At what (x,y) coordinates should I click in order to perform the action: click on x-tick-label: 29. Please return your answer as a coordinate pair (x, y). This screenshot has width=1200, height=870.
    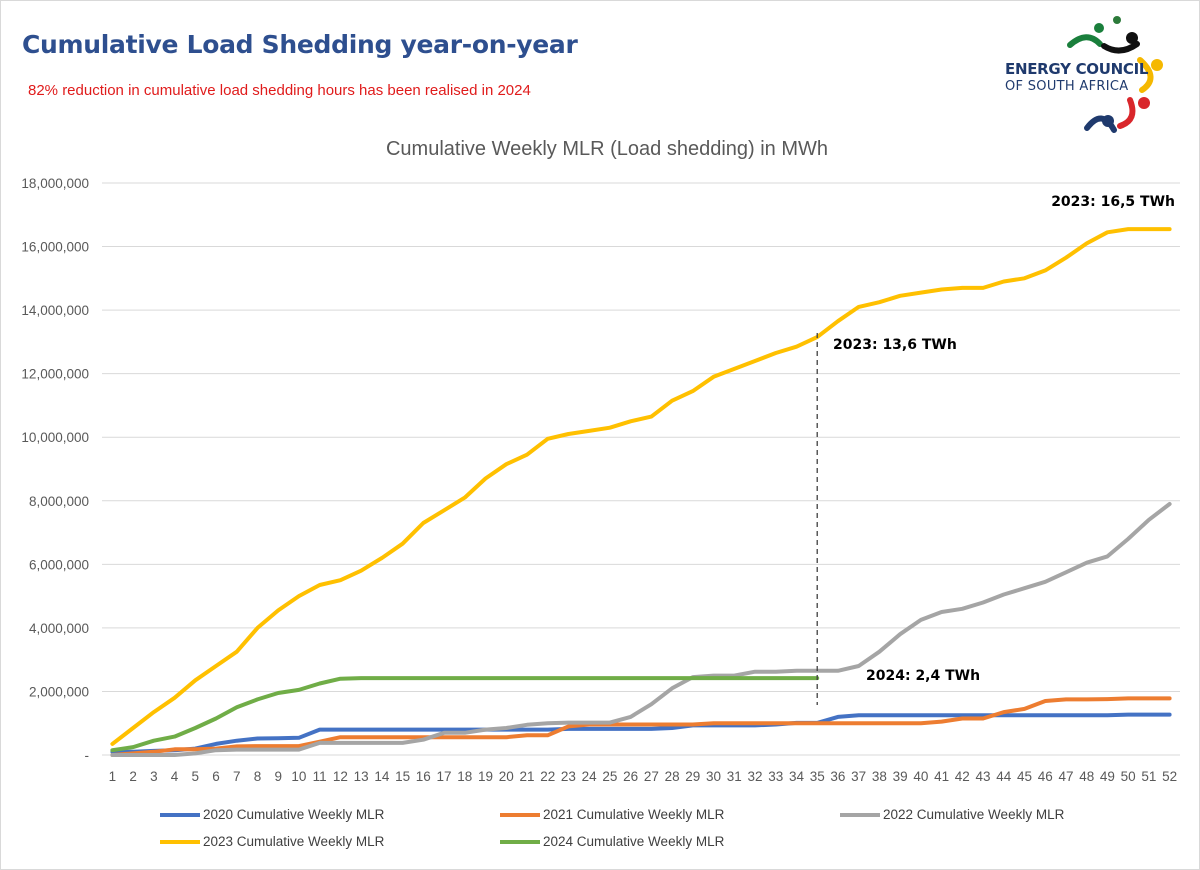
    Looking at the image, I should click on (692, 776).